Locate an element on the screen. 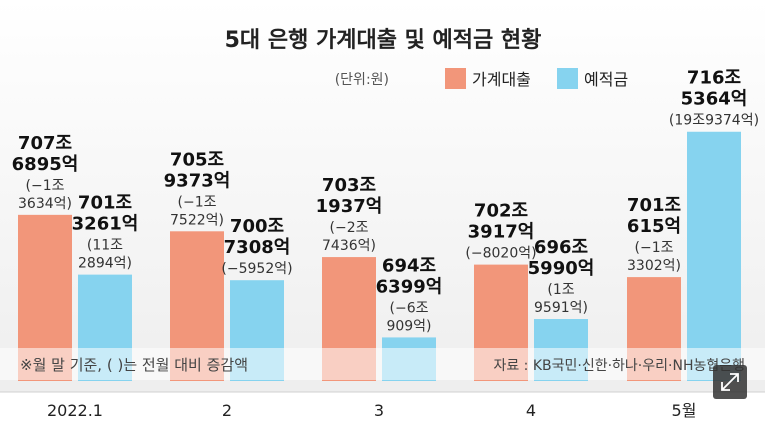  value-label-1-4: 5364억 is located at coordinates (714, 99).